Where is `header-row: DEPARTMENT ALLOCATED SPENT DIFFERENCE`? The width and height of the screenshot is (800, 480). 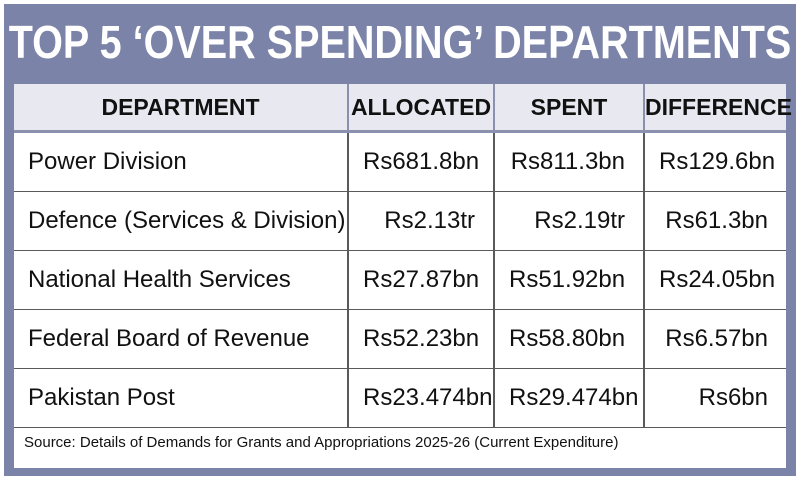
header-row: DEPARTMENT ALLOCATED SPENT DIFFERENCE is located at coordinates (403, 108).